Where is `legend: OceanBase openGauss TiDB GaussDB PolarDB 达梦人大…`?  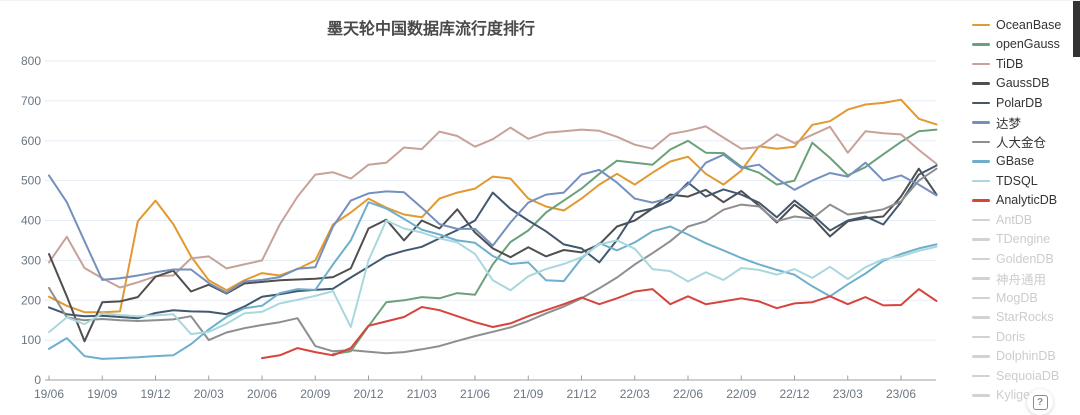 legend: OceanBase openGauss TiDB GaussDB PolarDB 达梦人大… is located at coordinates (1025, 210).